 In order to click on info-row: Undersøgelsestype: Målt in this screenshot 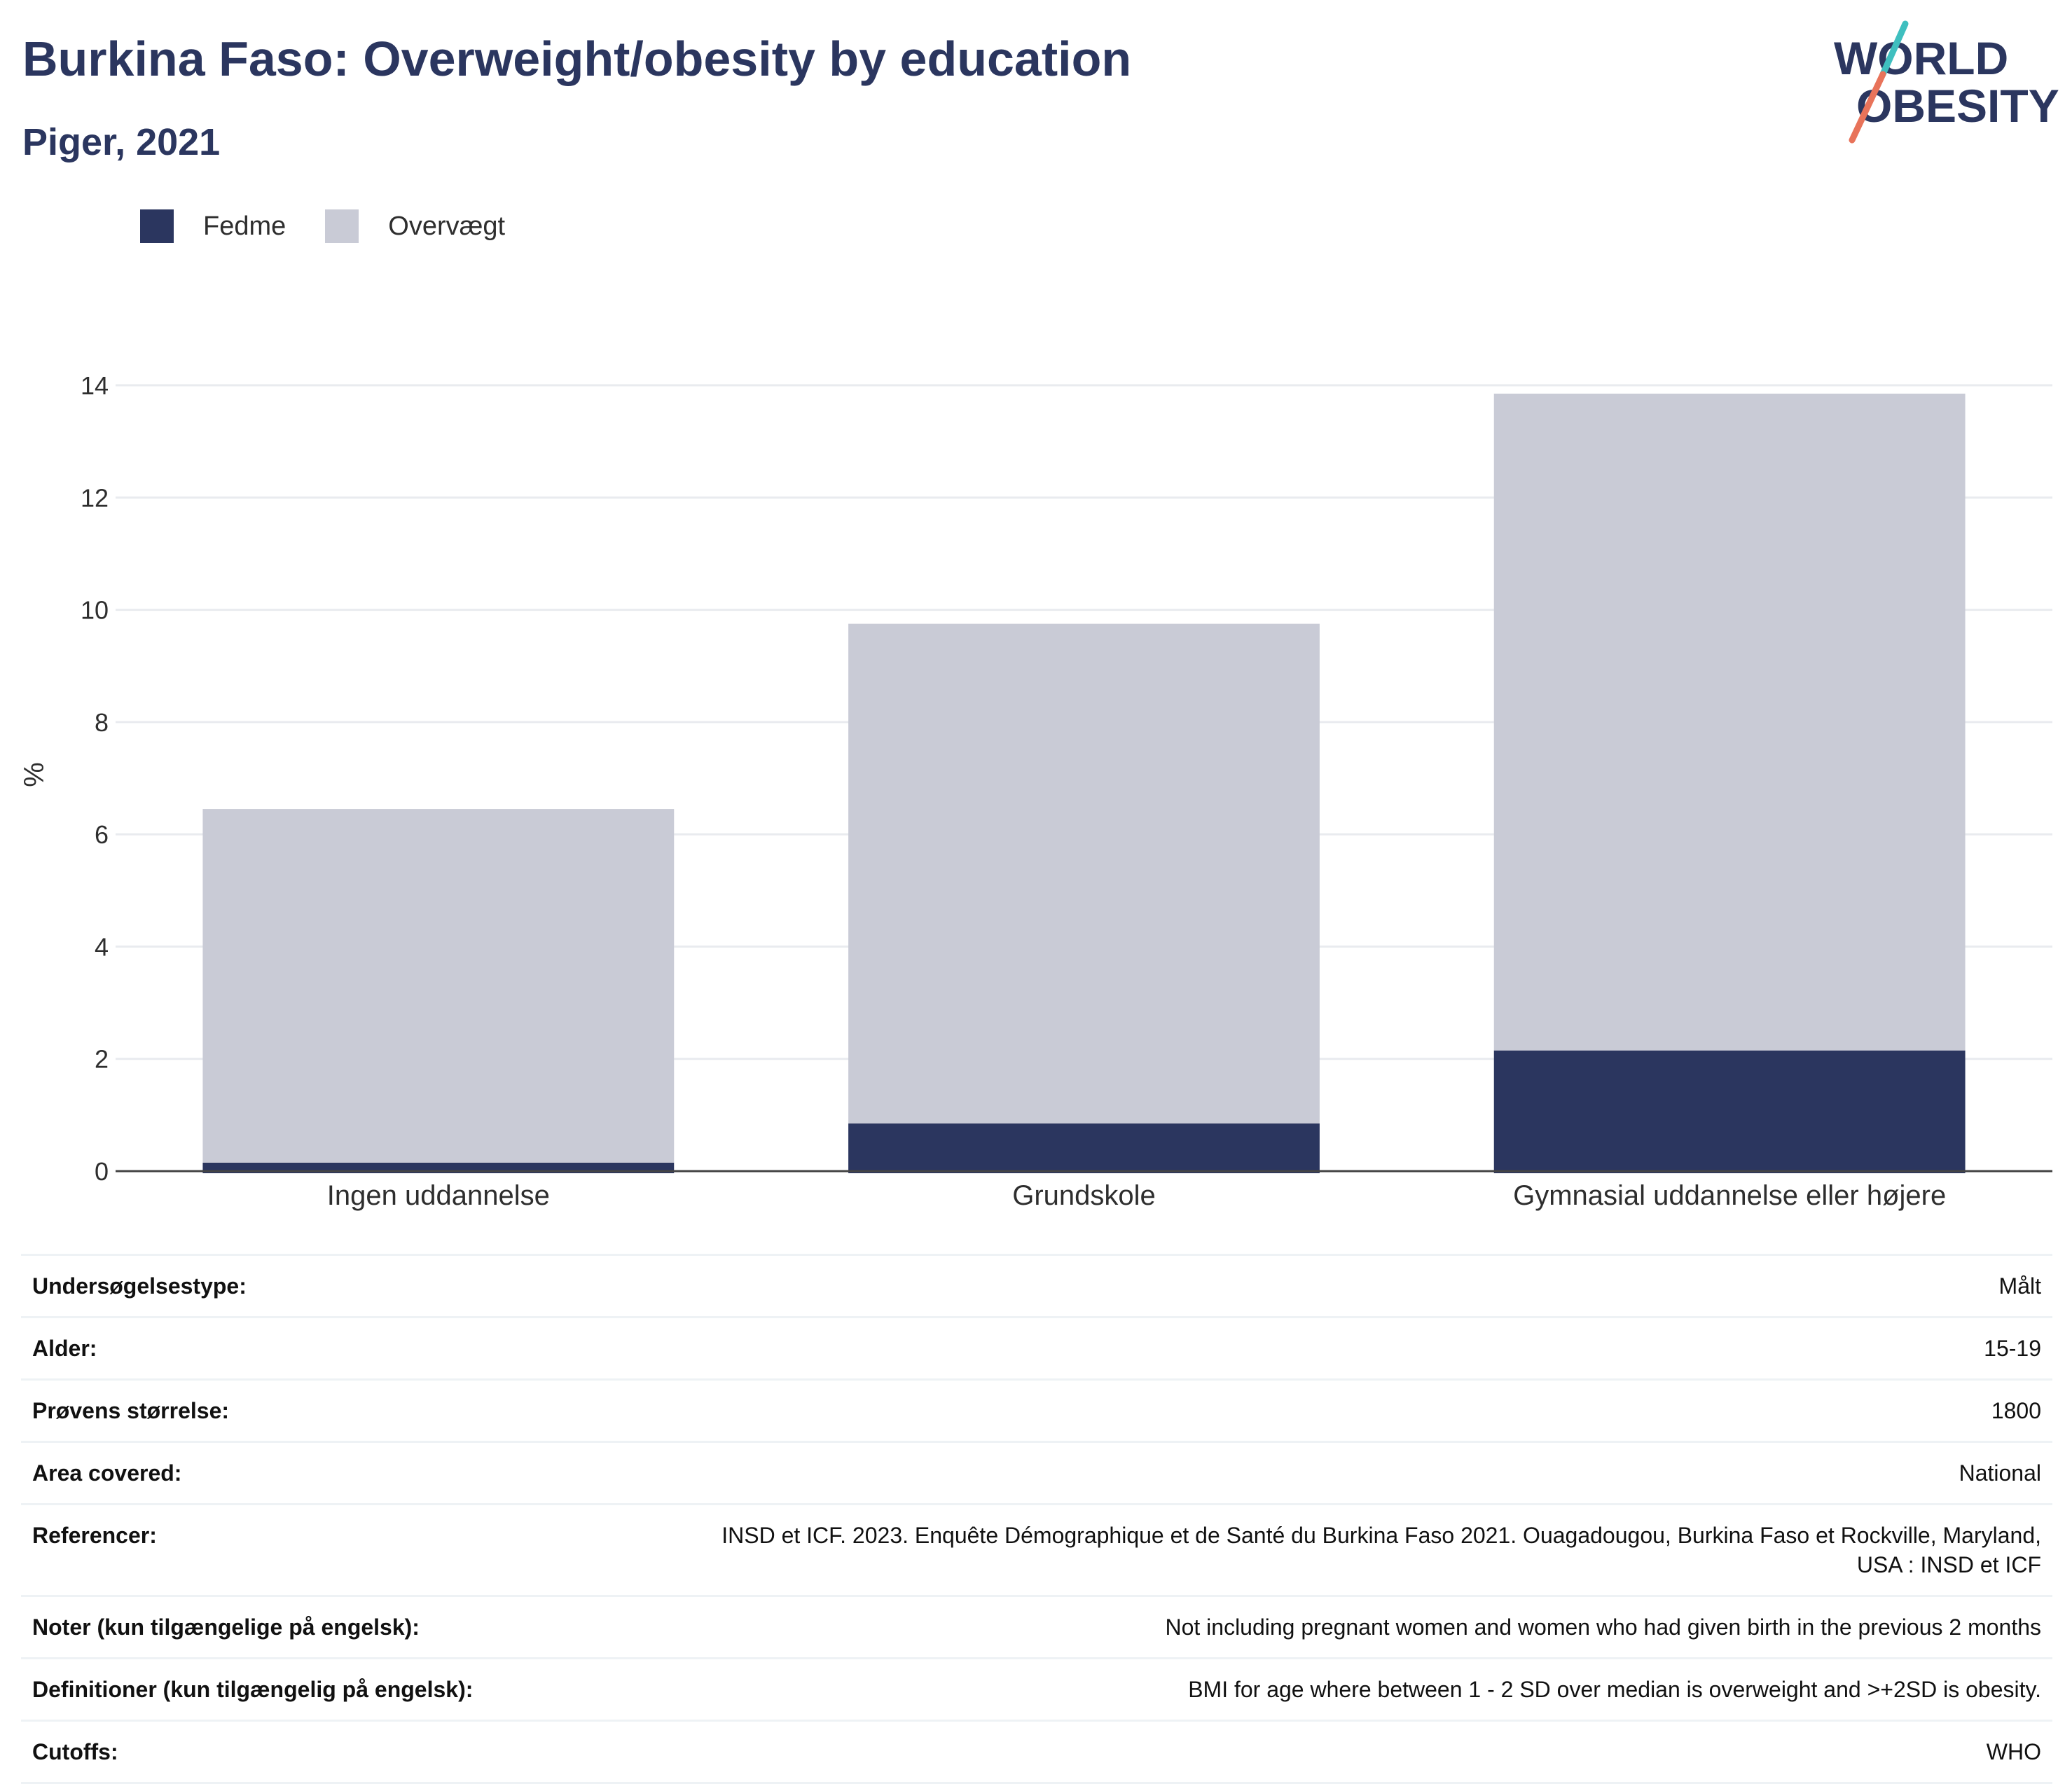, I will do `click(1037, 1286)`.